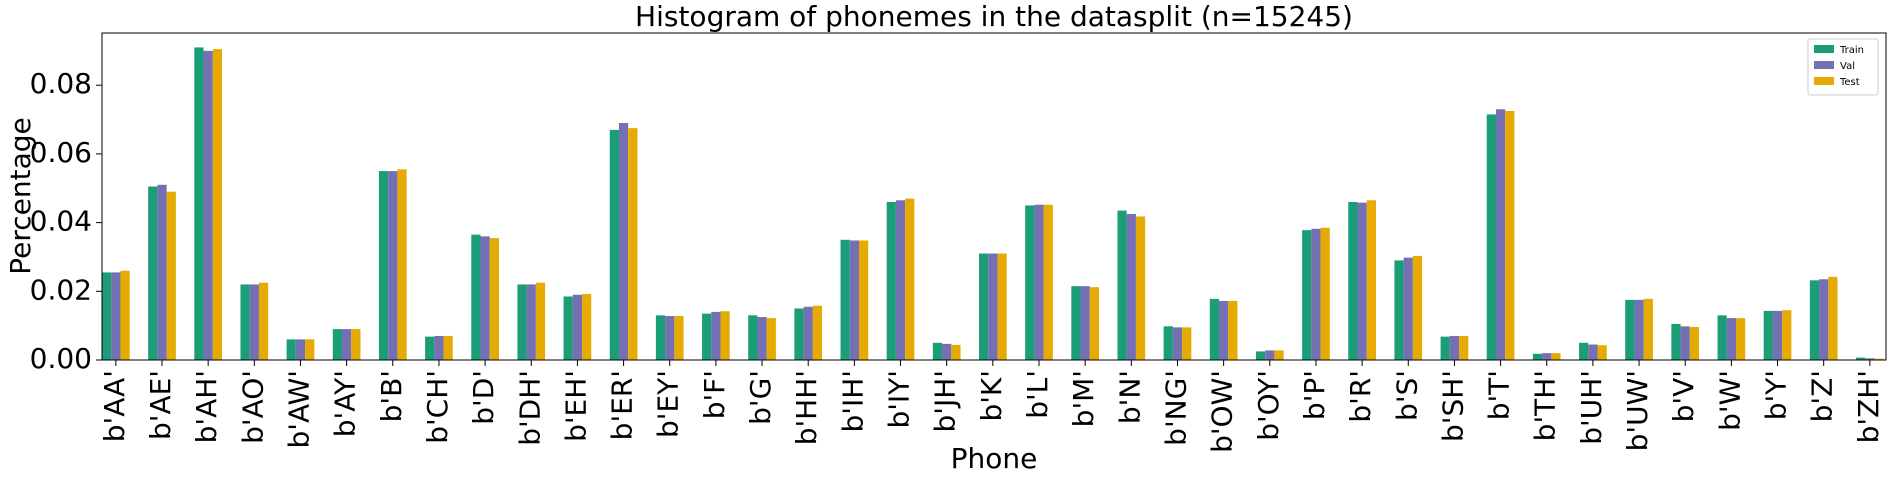  Describe the element at coordinates (575, 406) in the screenshot. I see `x-tick-label: b'EH'` at that location.